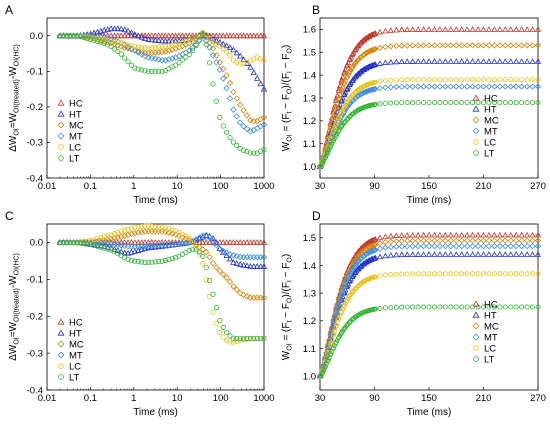  Describe the element at coordinates (35, 317) in the screenshot. I see `y-tick-label: -0.2` at that location.